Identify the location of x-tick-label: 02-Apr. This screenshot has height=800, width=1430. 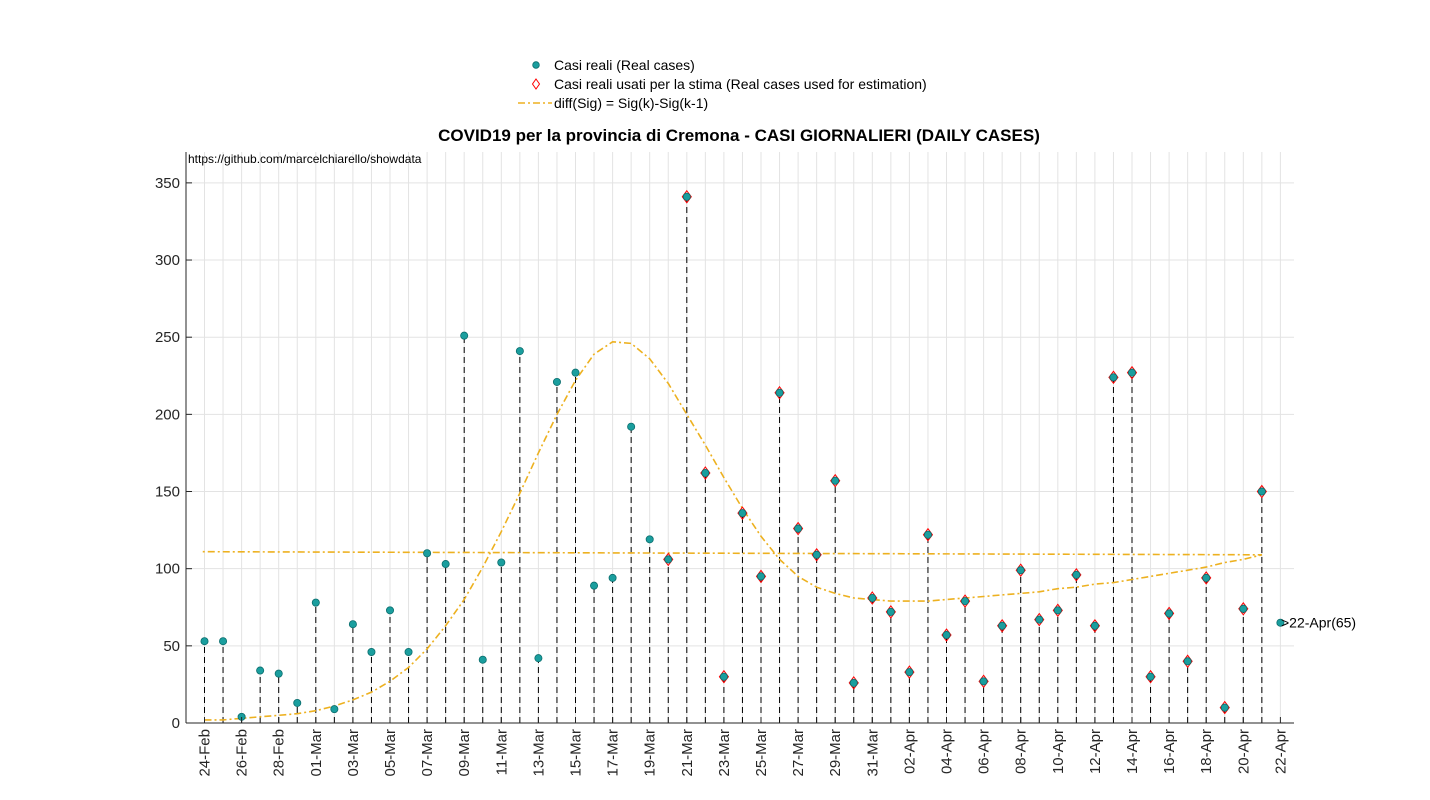
(909, 751).